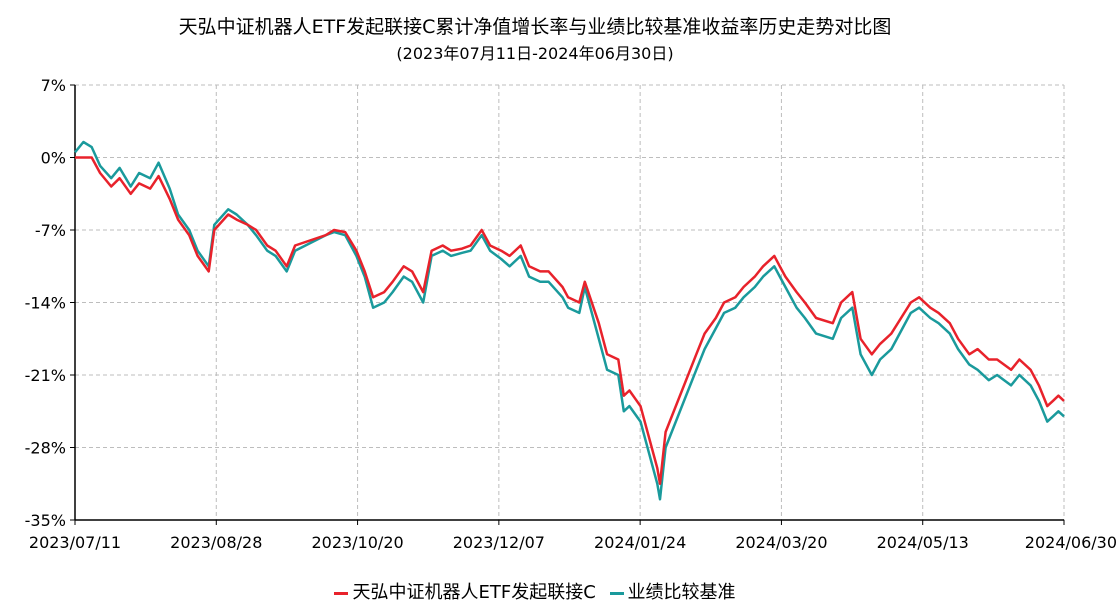 The width and height of the screenshot is (1119, 611). I want to click on legend-item-fund: 天弘中证机器人ETF发起联接C, so click(465, 591).